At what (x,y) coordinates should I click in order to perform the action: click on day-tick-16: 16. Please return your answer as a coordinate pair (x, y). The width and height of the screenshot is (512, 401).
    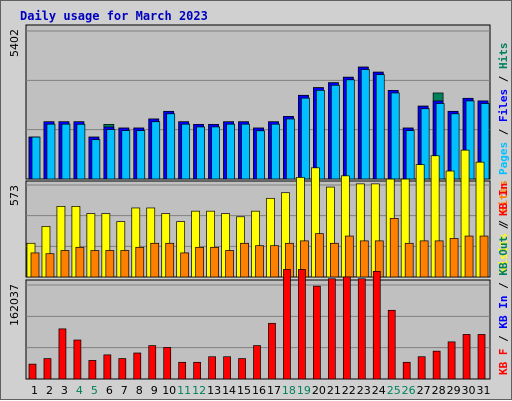
    Looking at the image, I should click on (259, 390).